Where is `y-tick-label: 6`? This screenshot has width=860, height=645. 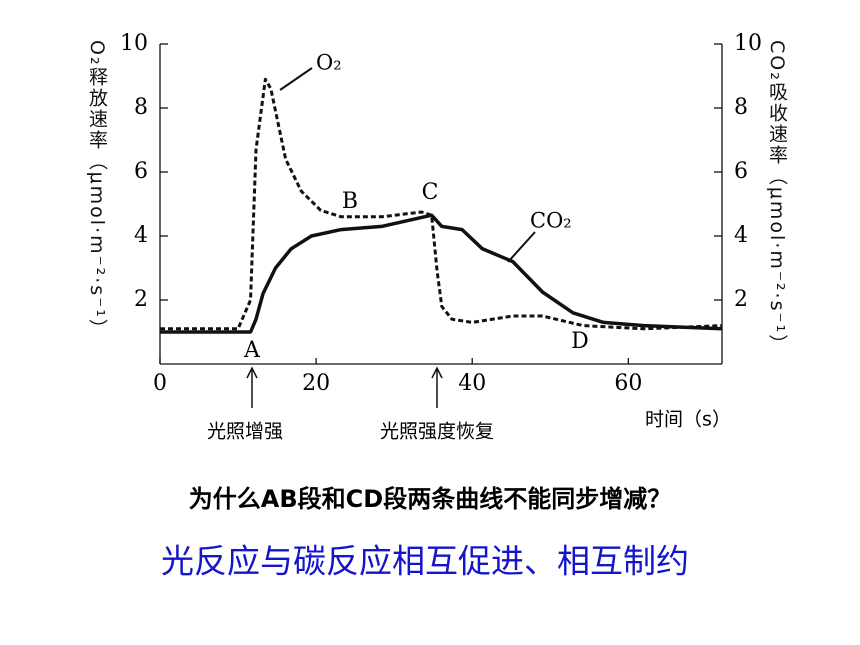 y-tick-label: 6 is located at coordinates (141, 171).